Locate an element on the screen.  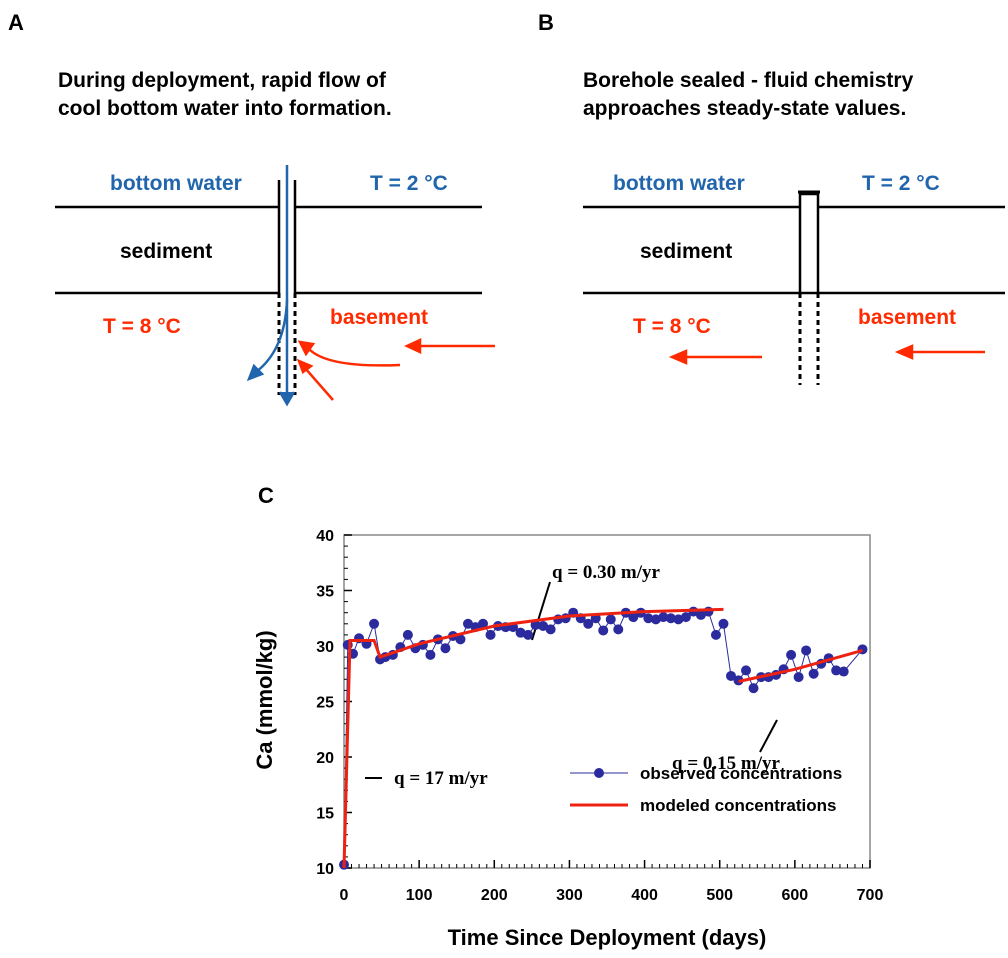
annotation: q = 0.30 m/yr is located at coordinates (606, 572).